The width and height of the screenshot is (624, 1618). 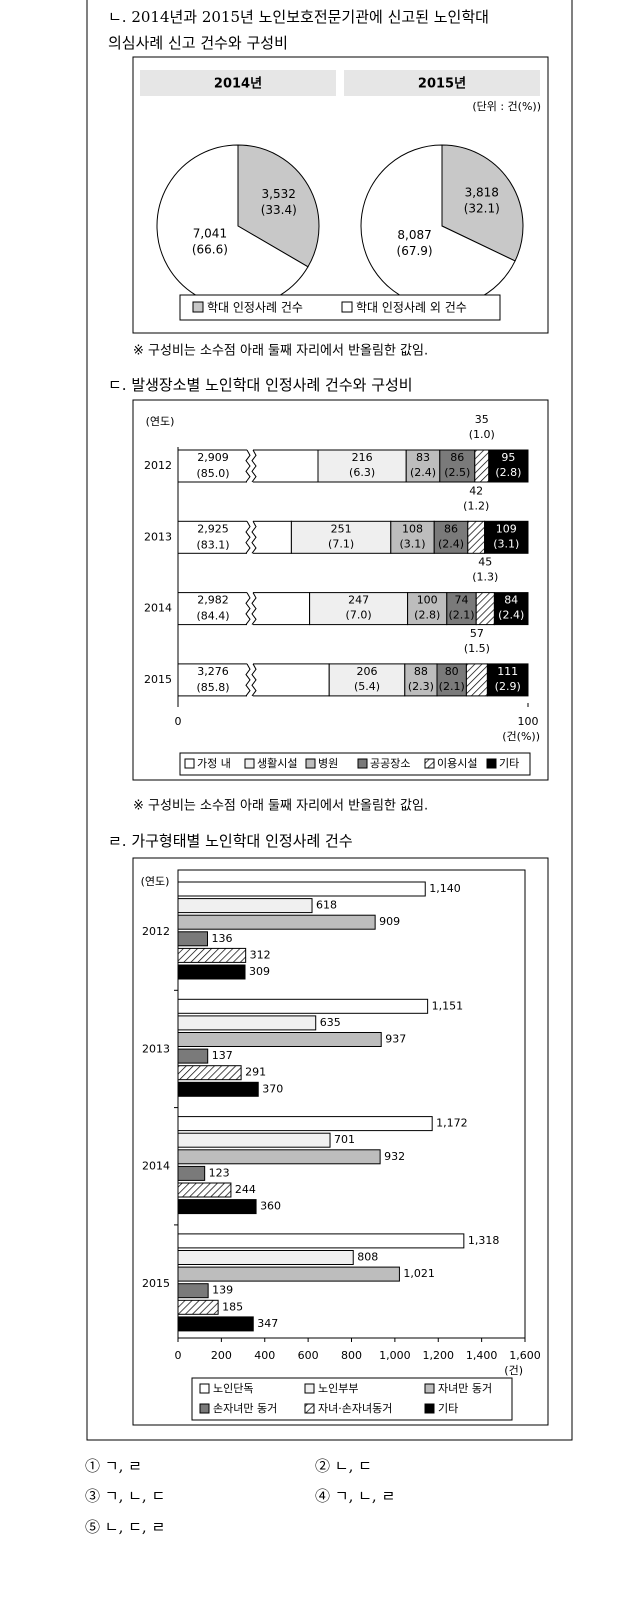 What do you see at coordinates (482, 208) in the screenshot?
I see `data-label: (32.1)` at bounding box center [482, 208].